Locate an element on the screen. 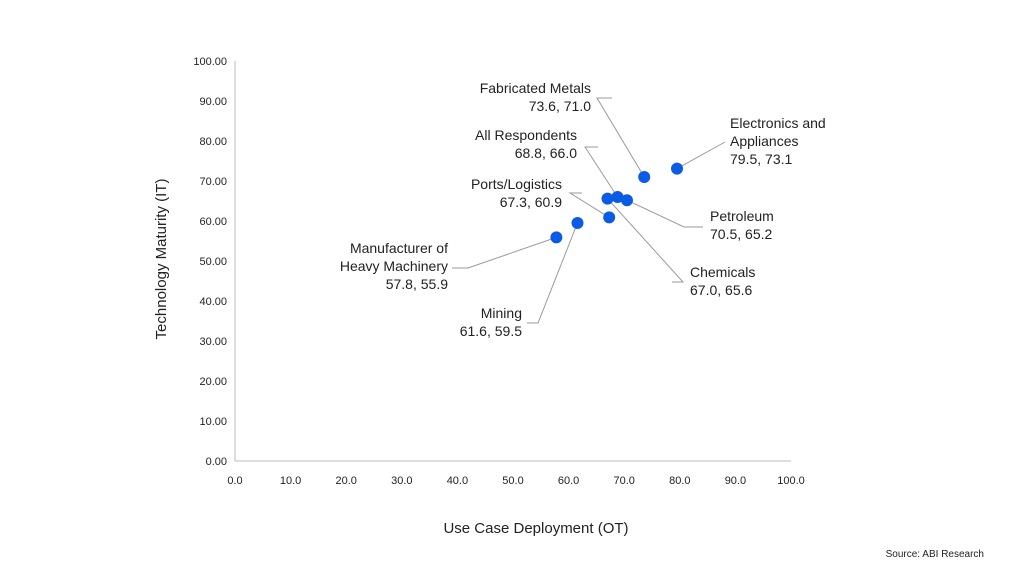  point-name-label: Heavy Machinery is located at coordinates (394, 266).